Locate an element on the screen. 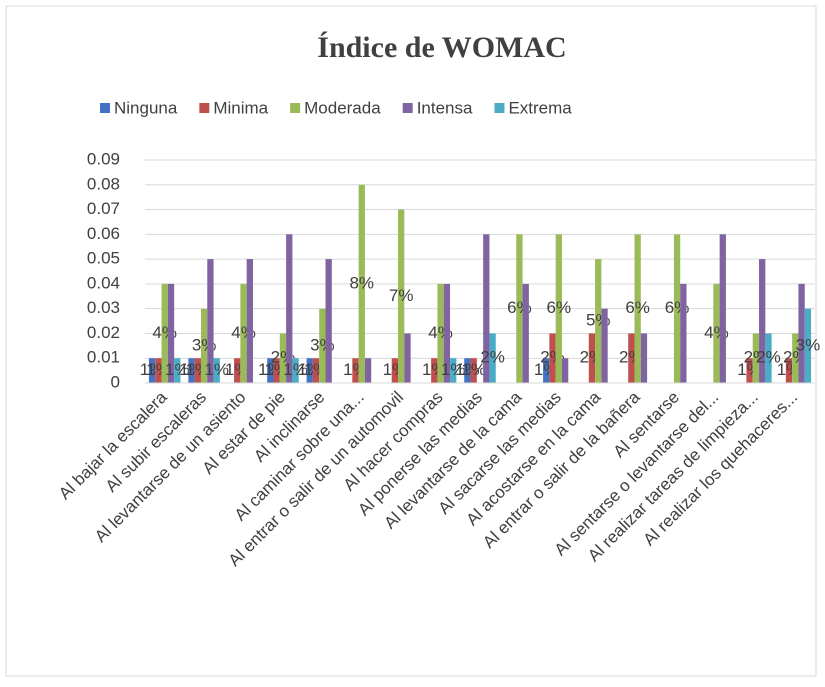 The width and height of the screenshot is (825, 687). y-tick-label: 0.04 is located at coordinates (103, 282).